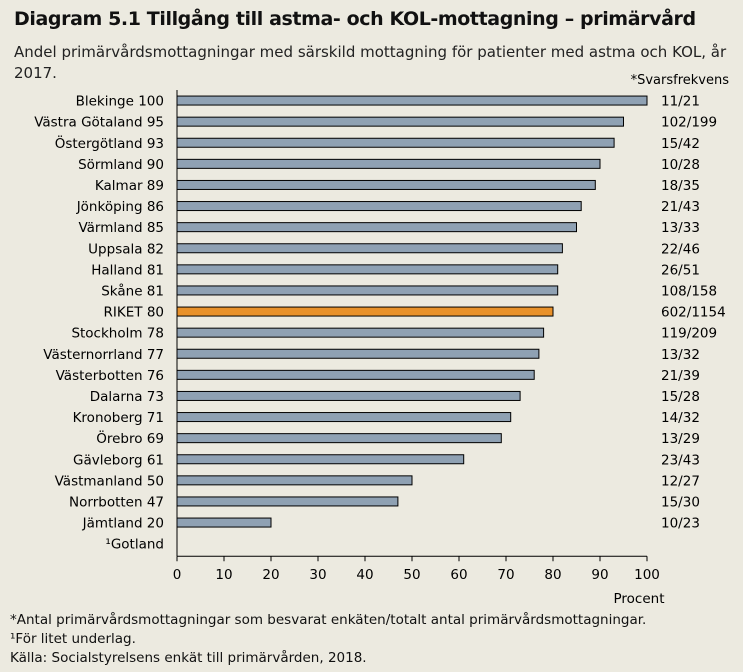 The height and width of the screenshot is (672, 743). Describe the element at coordinates (126, 249) in the screenshot. I see `category-label: Uppsala 82` at that location.